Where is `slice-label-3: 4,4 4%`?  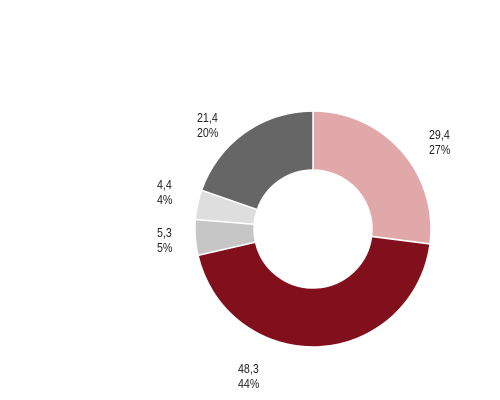 slice-label-3: 4,4 4% is located at coordinates (164, 192).